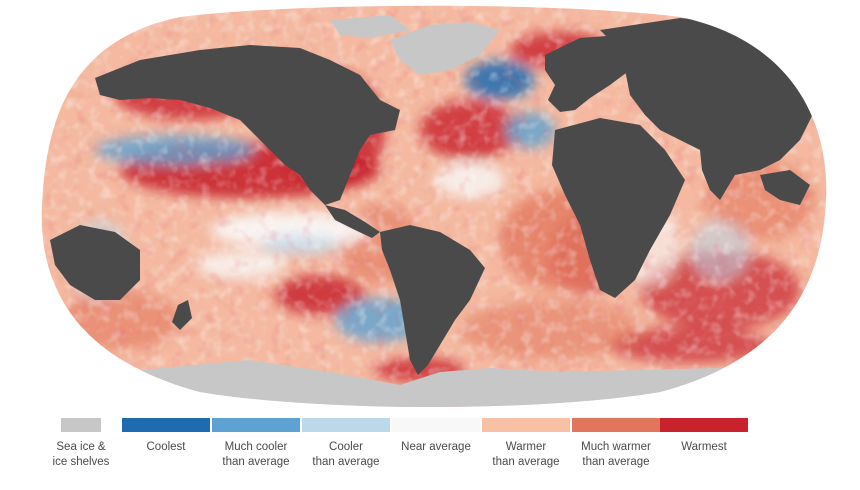 The width and height of the screenshot is (860, 490). What do you see at coordinates (81, 462) in the screenshot?
I see `legend-label-line: ice shelves` at bounding box center [81, 462].